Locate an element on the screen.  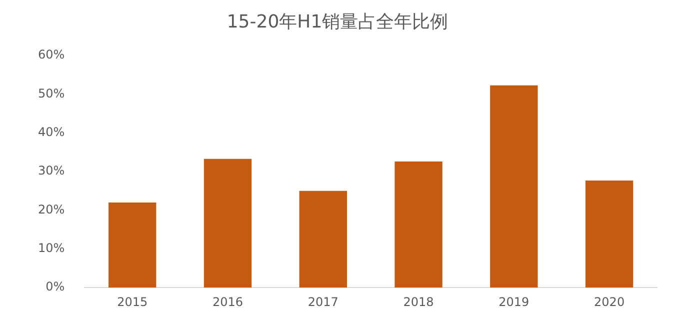
y-tick-label: 50% is located at coordinates (51, 93).